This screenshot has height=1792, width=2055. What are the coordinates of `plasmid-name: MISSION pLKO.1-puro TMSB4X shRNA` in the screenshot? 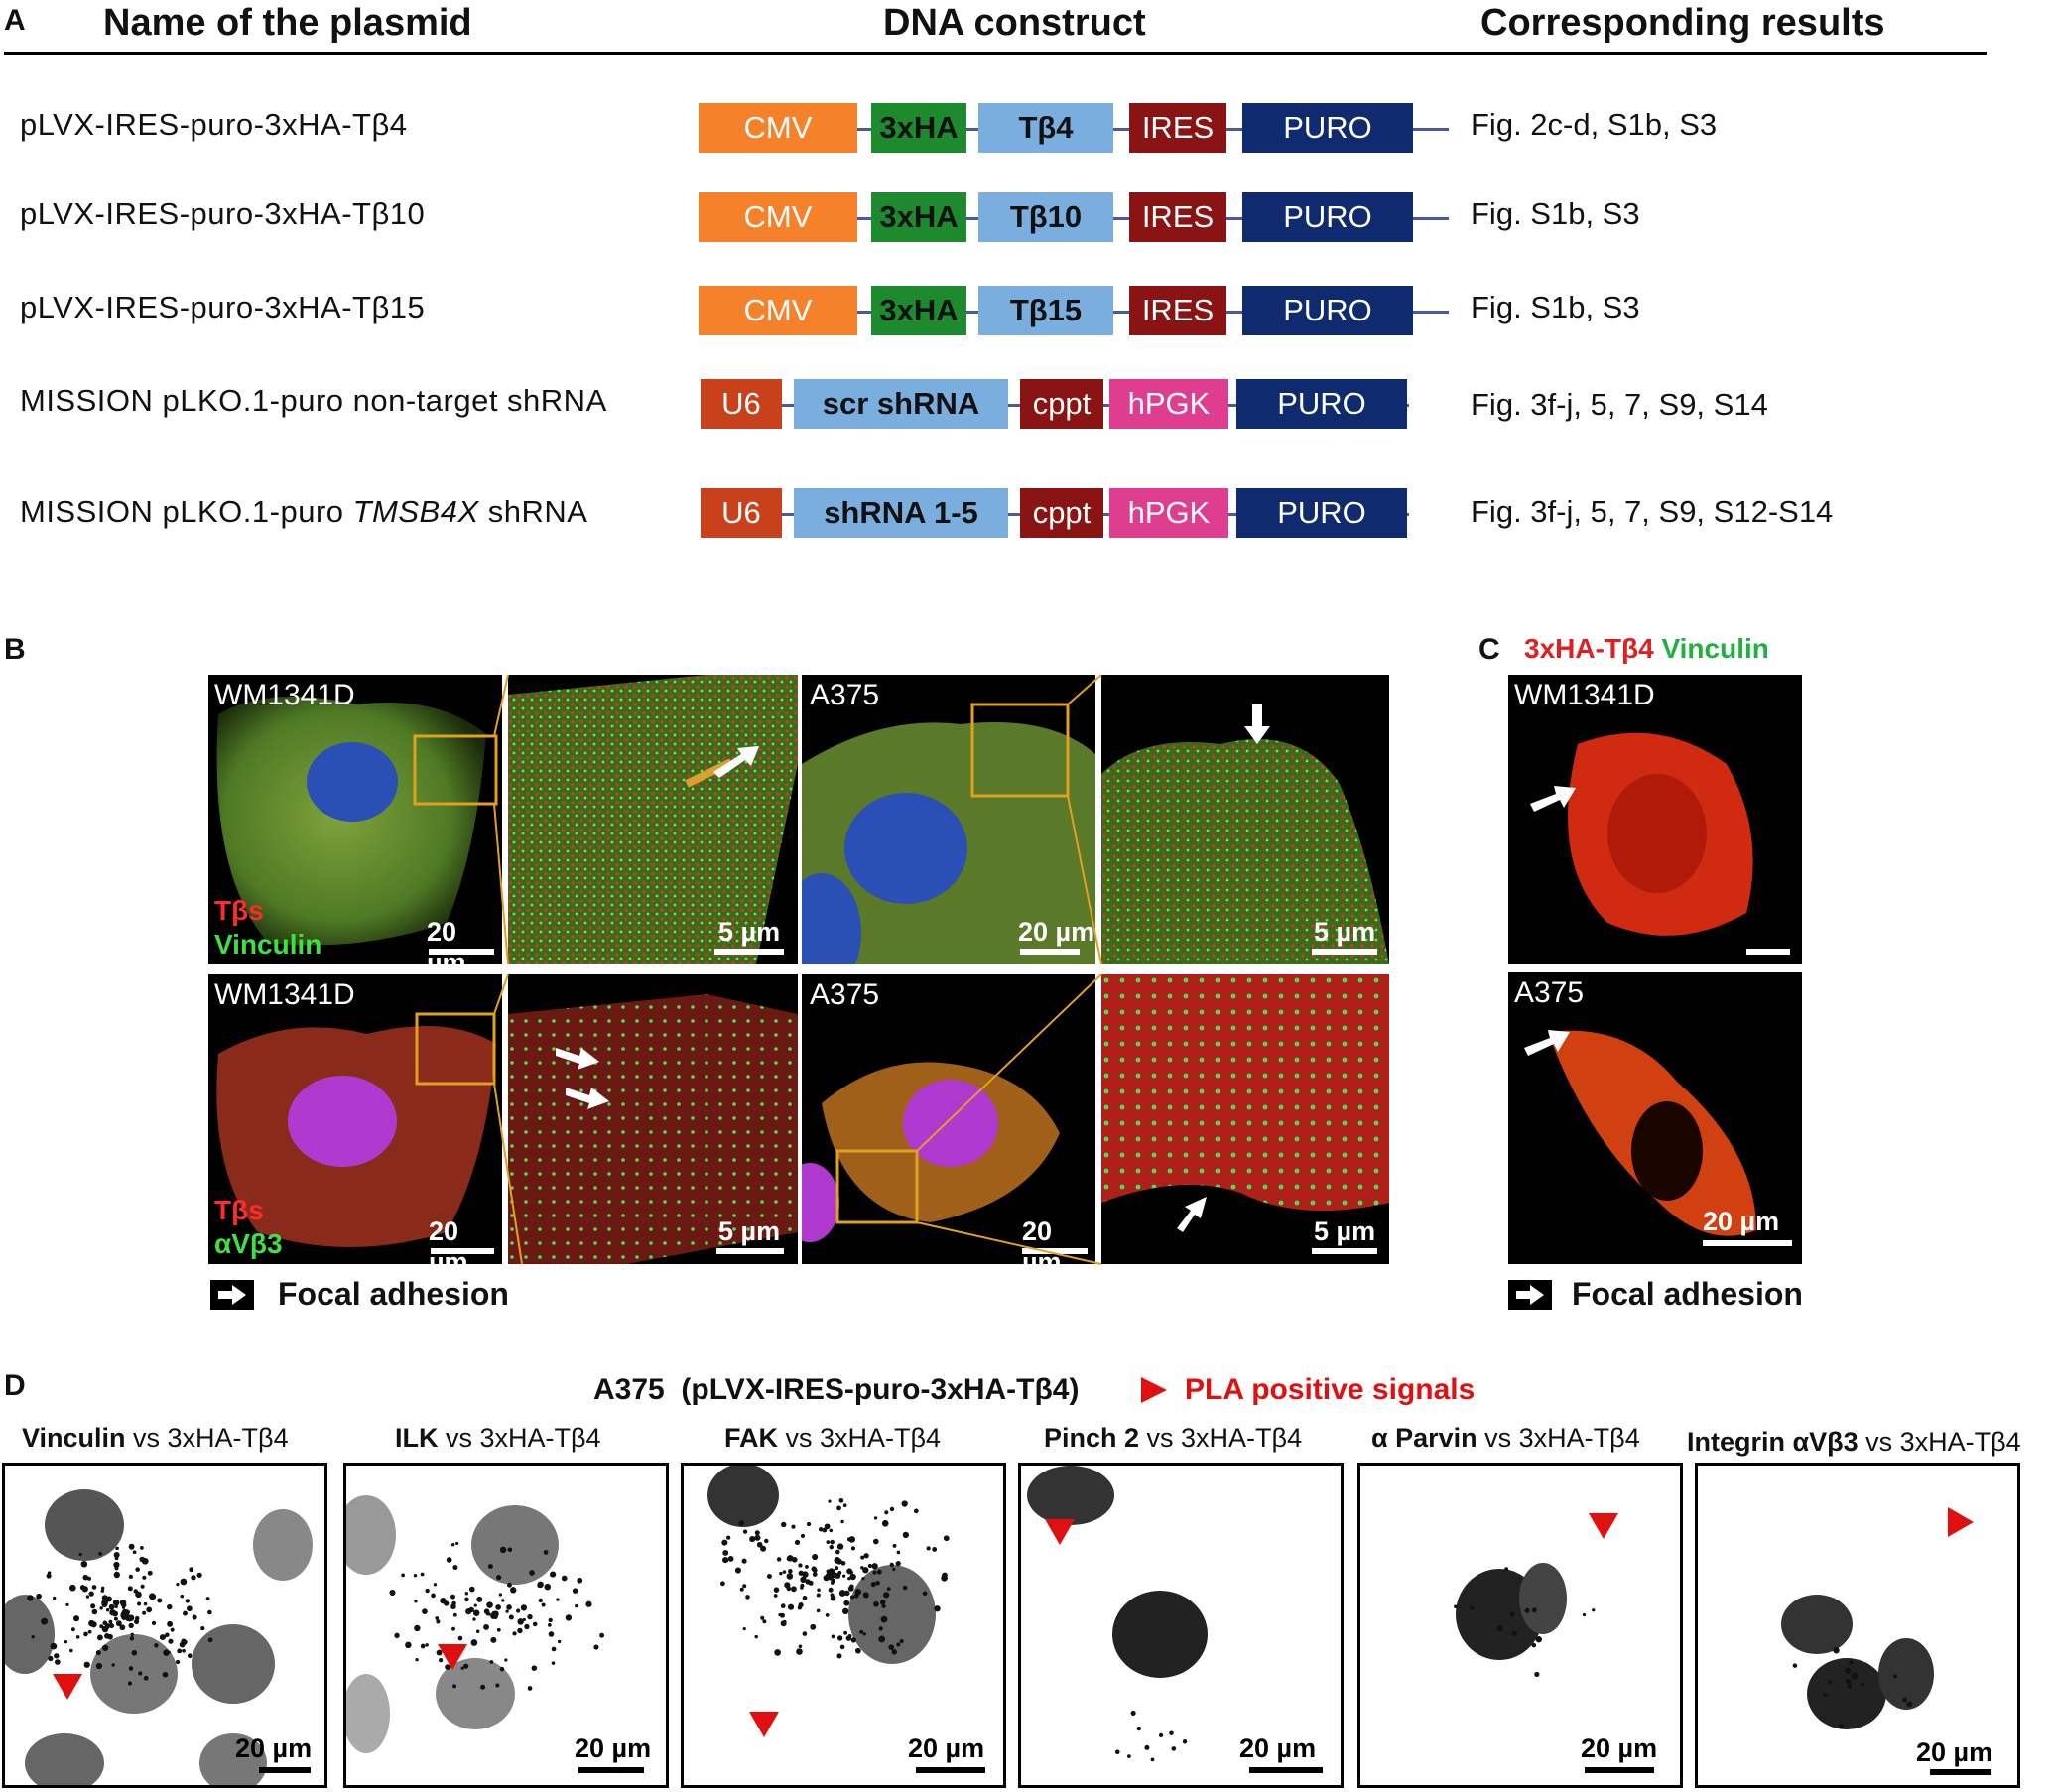 It's located at (304, 511).